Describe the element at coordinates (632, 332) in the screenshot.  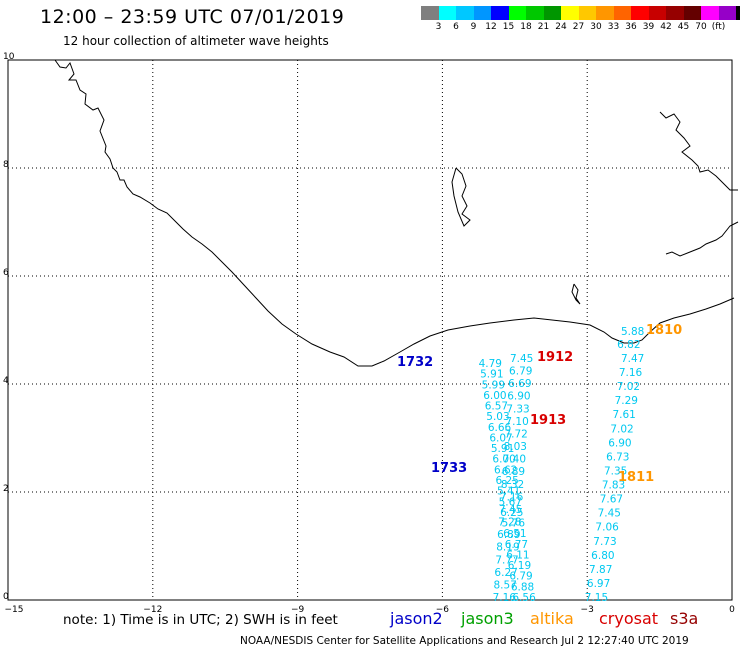
I see `wave-height-value: 5.88` at that location.